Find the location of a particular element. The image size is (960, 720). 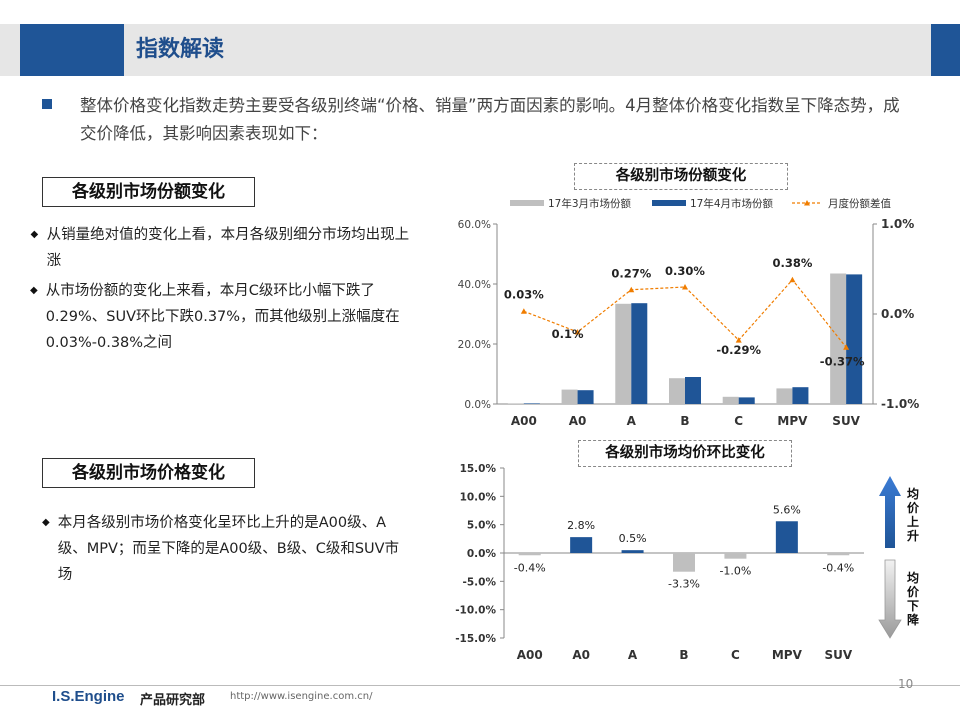

category-label: MPV is located at coordinates (792, 421).